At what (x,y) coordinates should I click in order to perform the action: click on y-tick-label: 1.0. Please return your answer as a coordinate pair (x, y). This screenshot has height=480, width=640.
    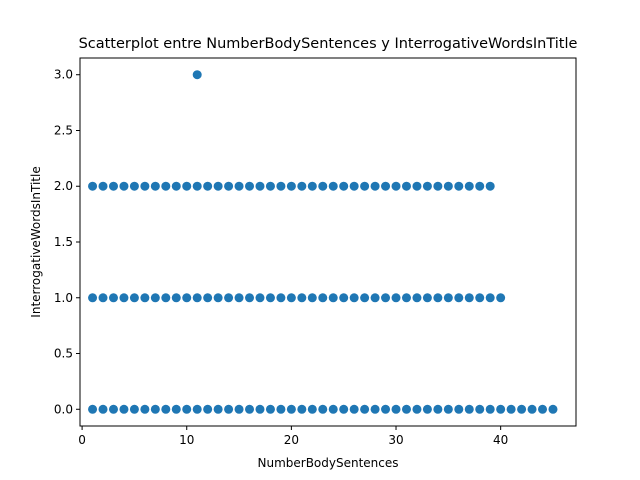
    Looking at the image, I should click on (63, 298).